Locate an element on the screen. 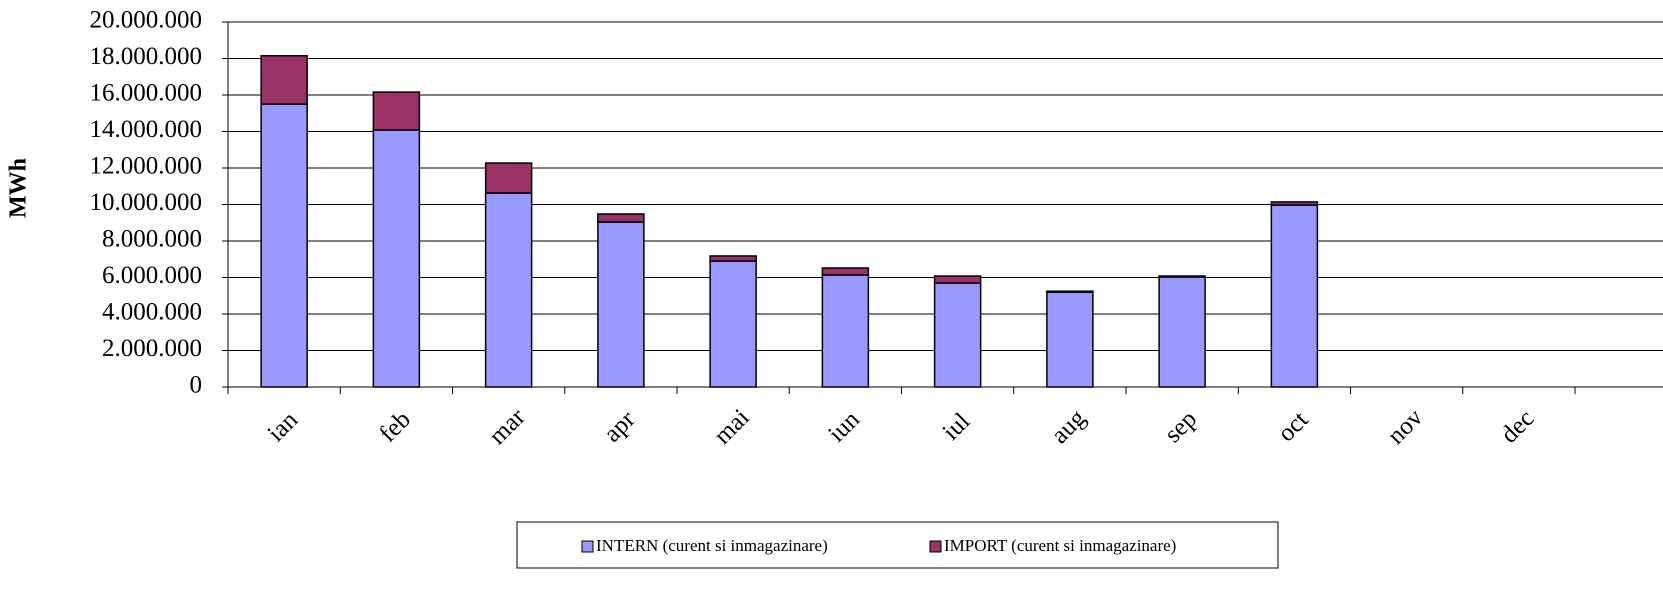 The height and width of the screenshot is (602, 1663). legend-label: IMPORT (curent si inmagazinare) is located at coordinates (1060, 545).